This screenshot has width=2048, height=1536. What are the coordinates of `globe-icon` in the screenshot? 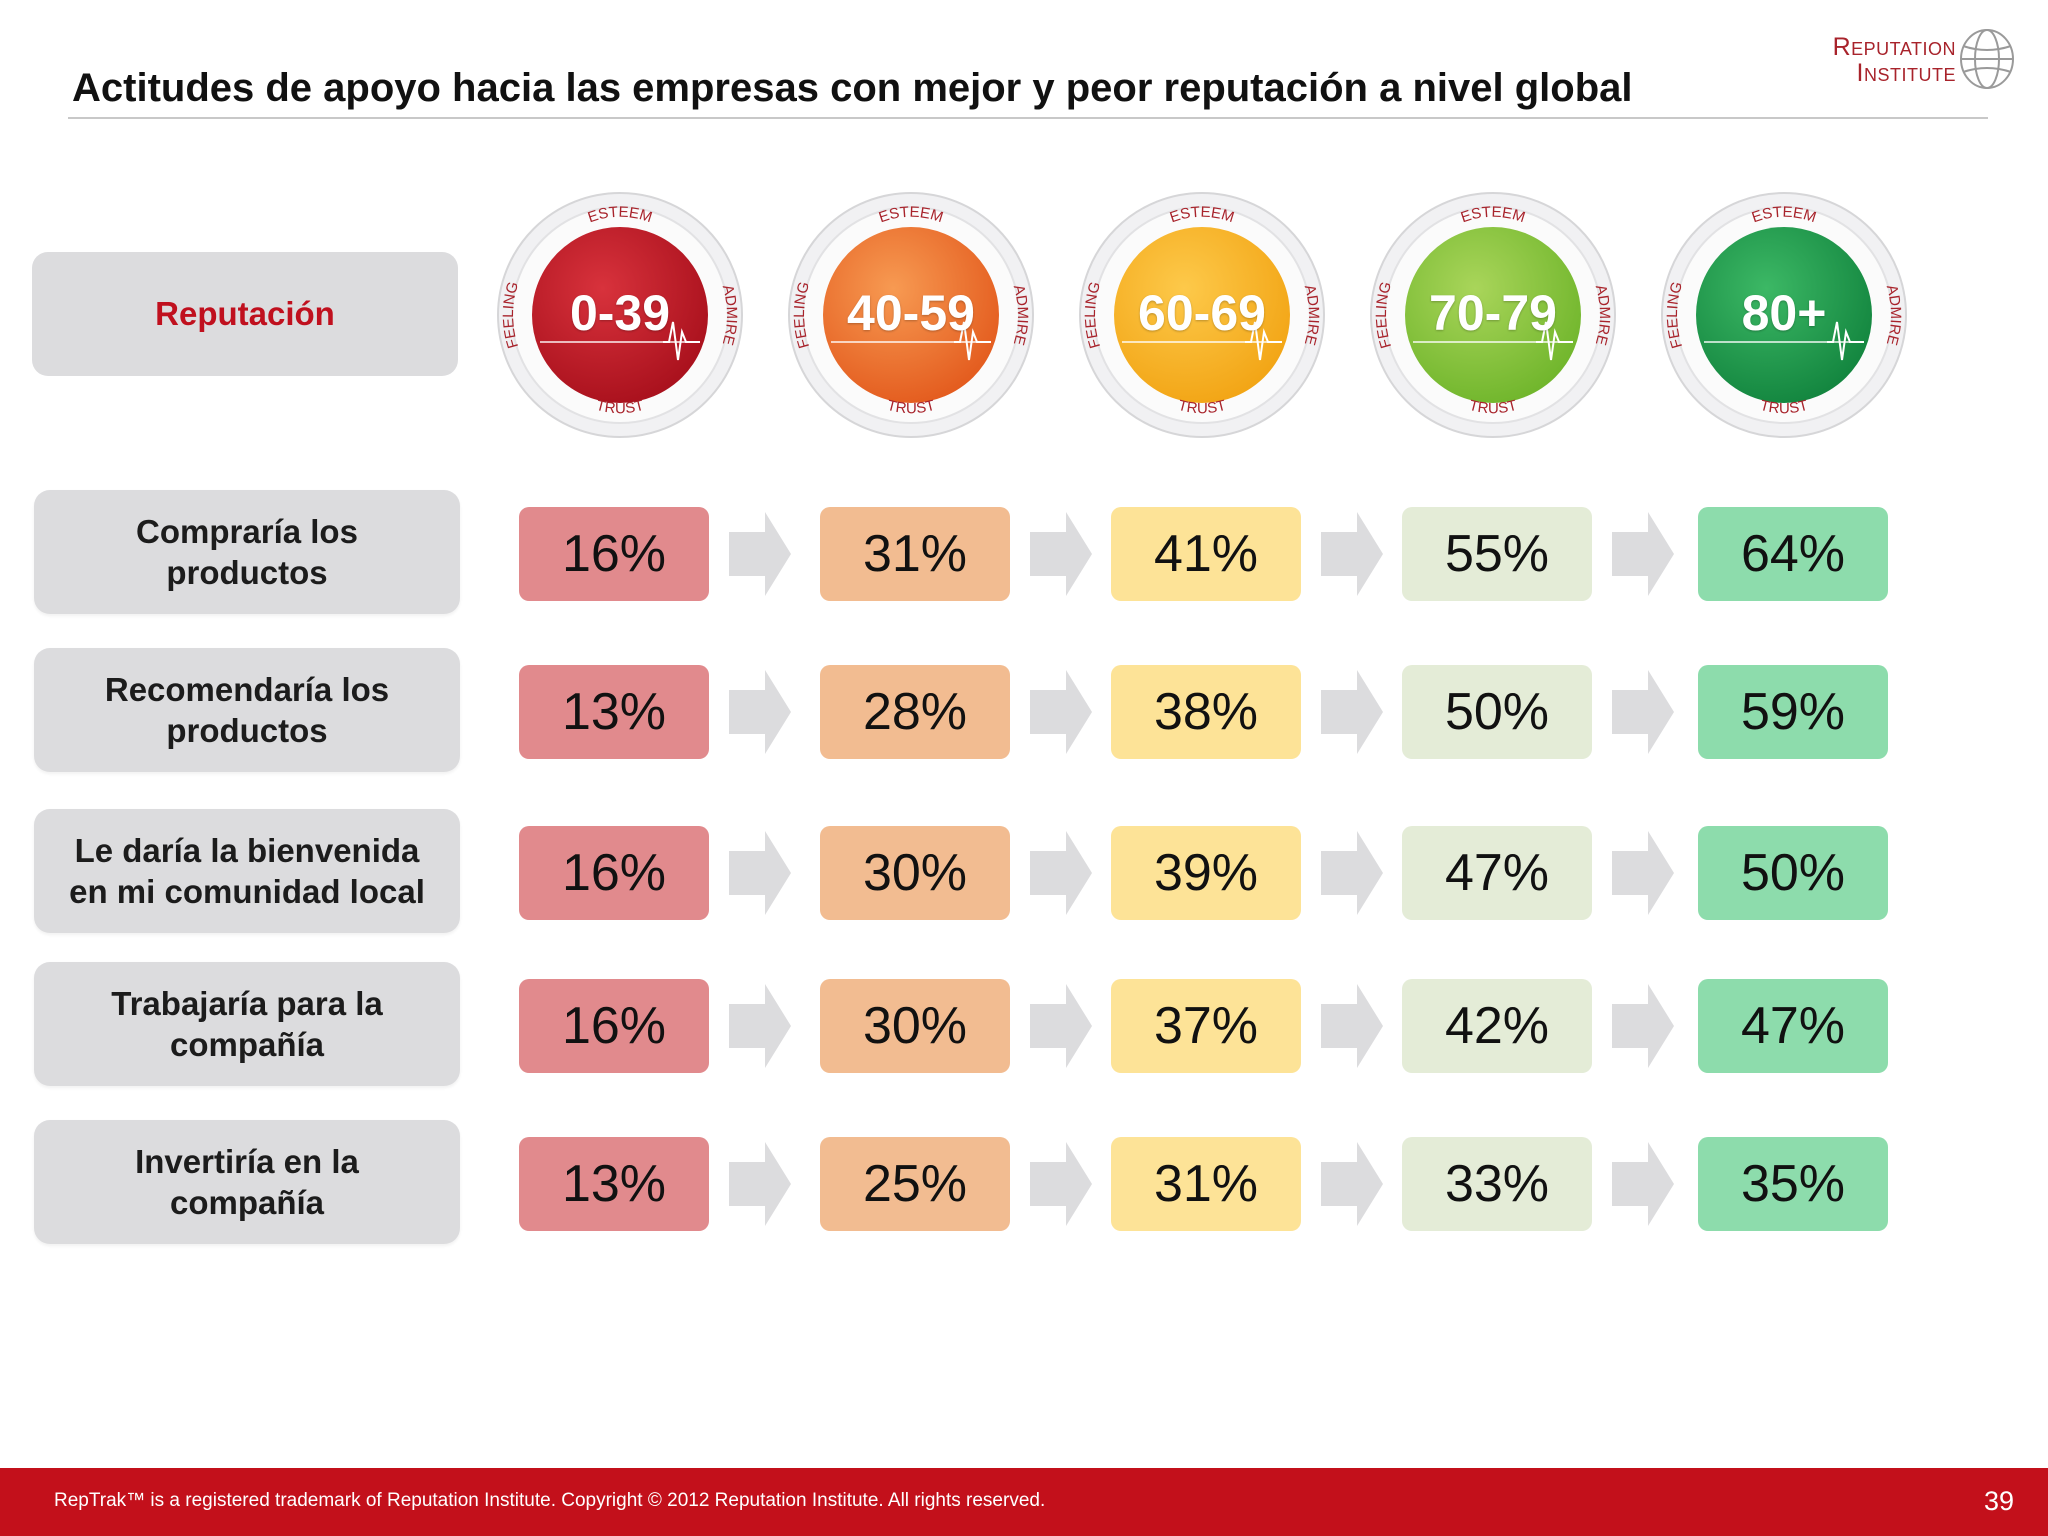 It's located at (1987, 59).